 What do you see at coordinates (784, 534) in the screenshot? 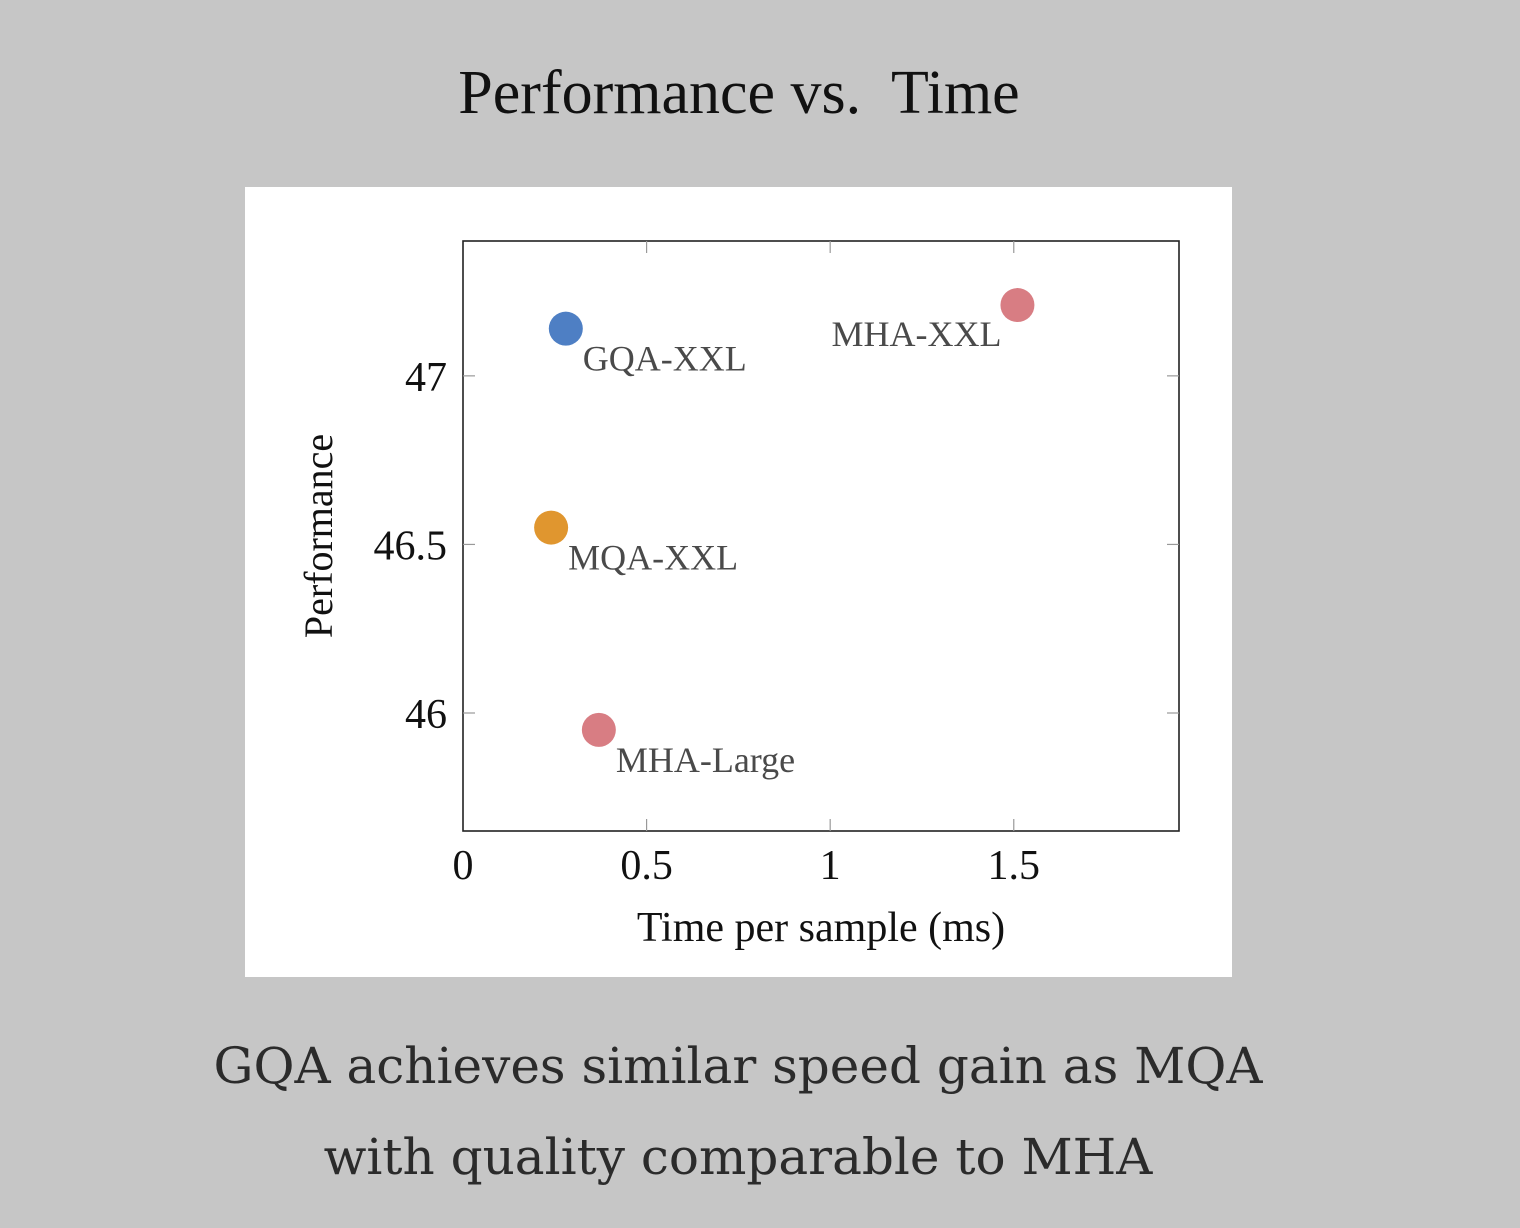
I see `data-points: GQA-XXL MHA-XXL MQA-XXL MHA-Large` at bounding box center [784, 534].